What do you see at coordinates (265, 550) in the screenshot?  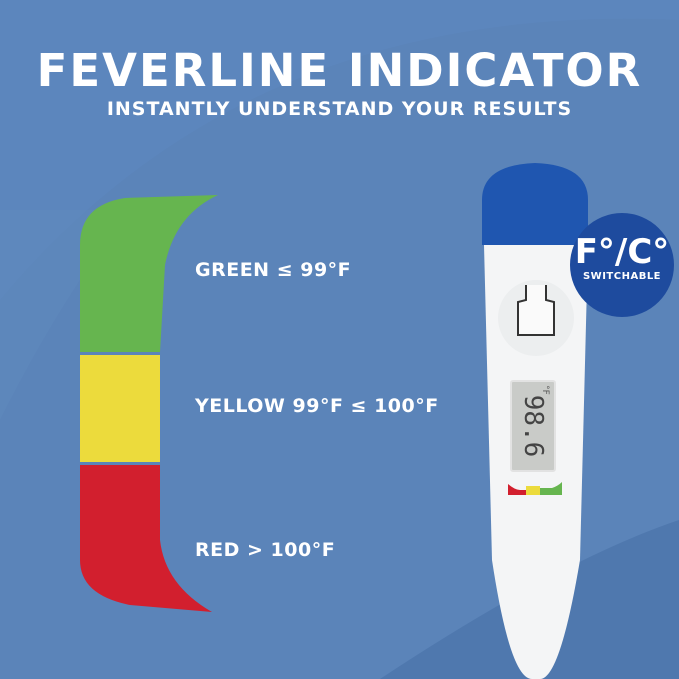 I see `label-red: RED > 100°F` at bounding box center [265, 550].